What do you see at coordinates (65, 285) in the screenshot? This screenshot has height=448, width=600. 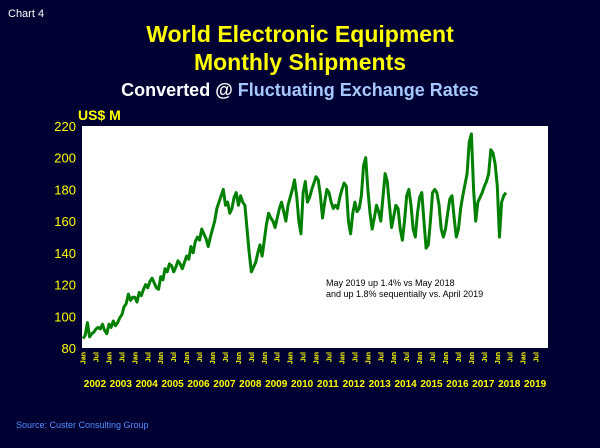 I see `y-tick-label: 120` at bounding box center [65, 285].